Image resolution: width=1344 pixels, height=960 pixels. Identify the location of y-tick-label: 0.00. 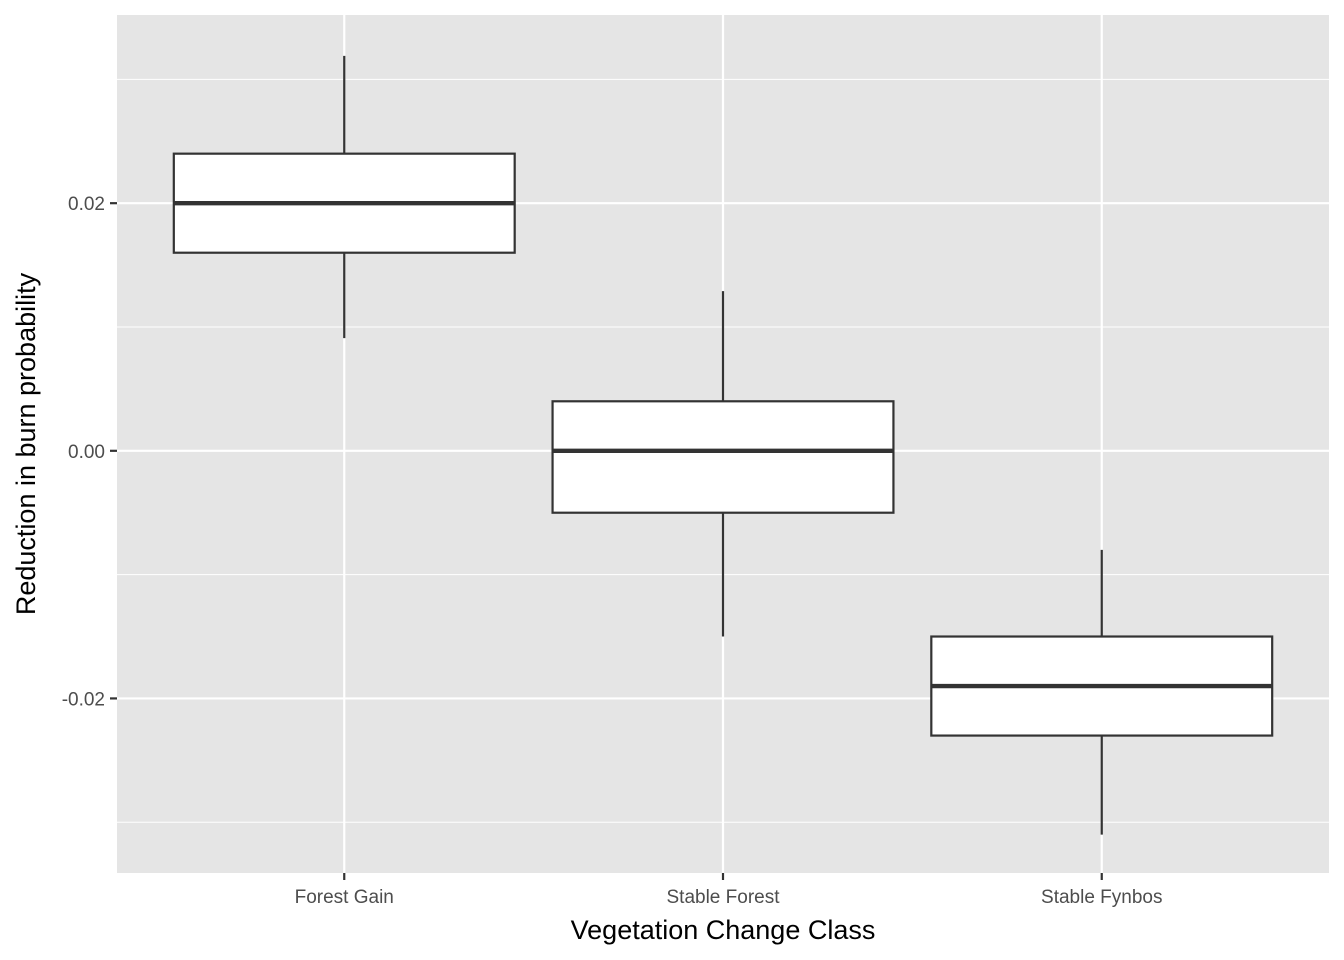
(86, 452).